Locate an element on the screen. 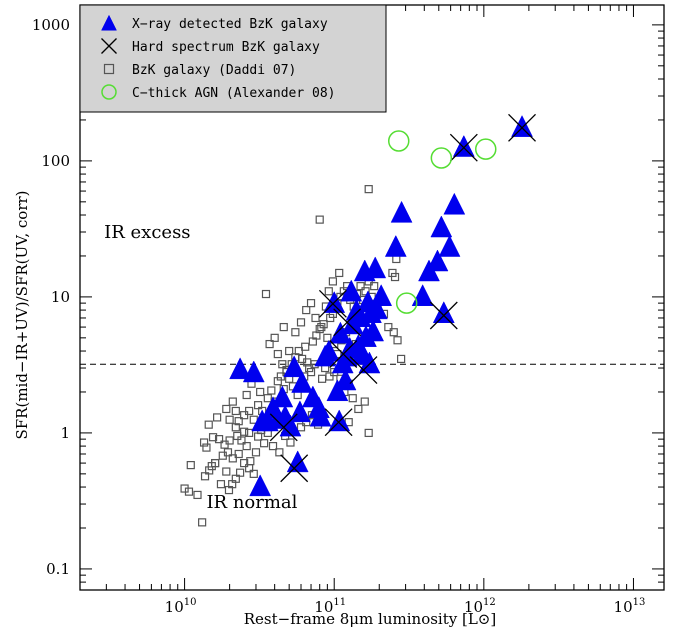 This screenshot has height=632, width=681. x-tick-label: 1010 is located at coordinates (181, 606).